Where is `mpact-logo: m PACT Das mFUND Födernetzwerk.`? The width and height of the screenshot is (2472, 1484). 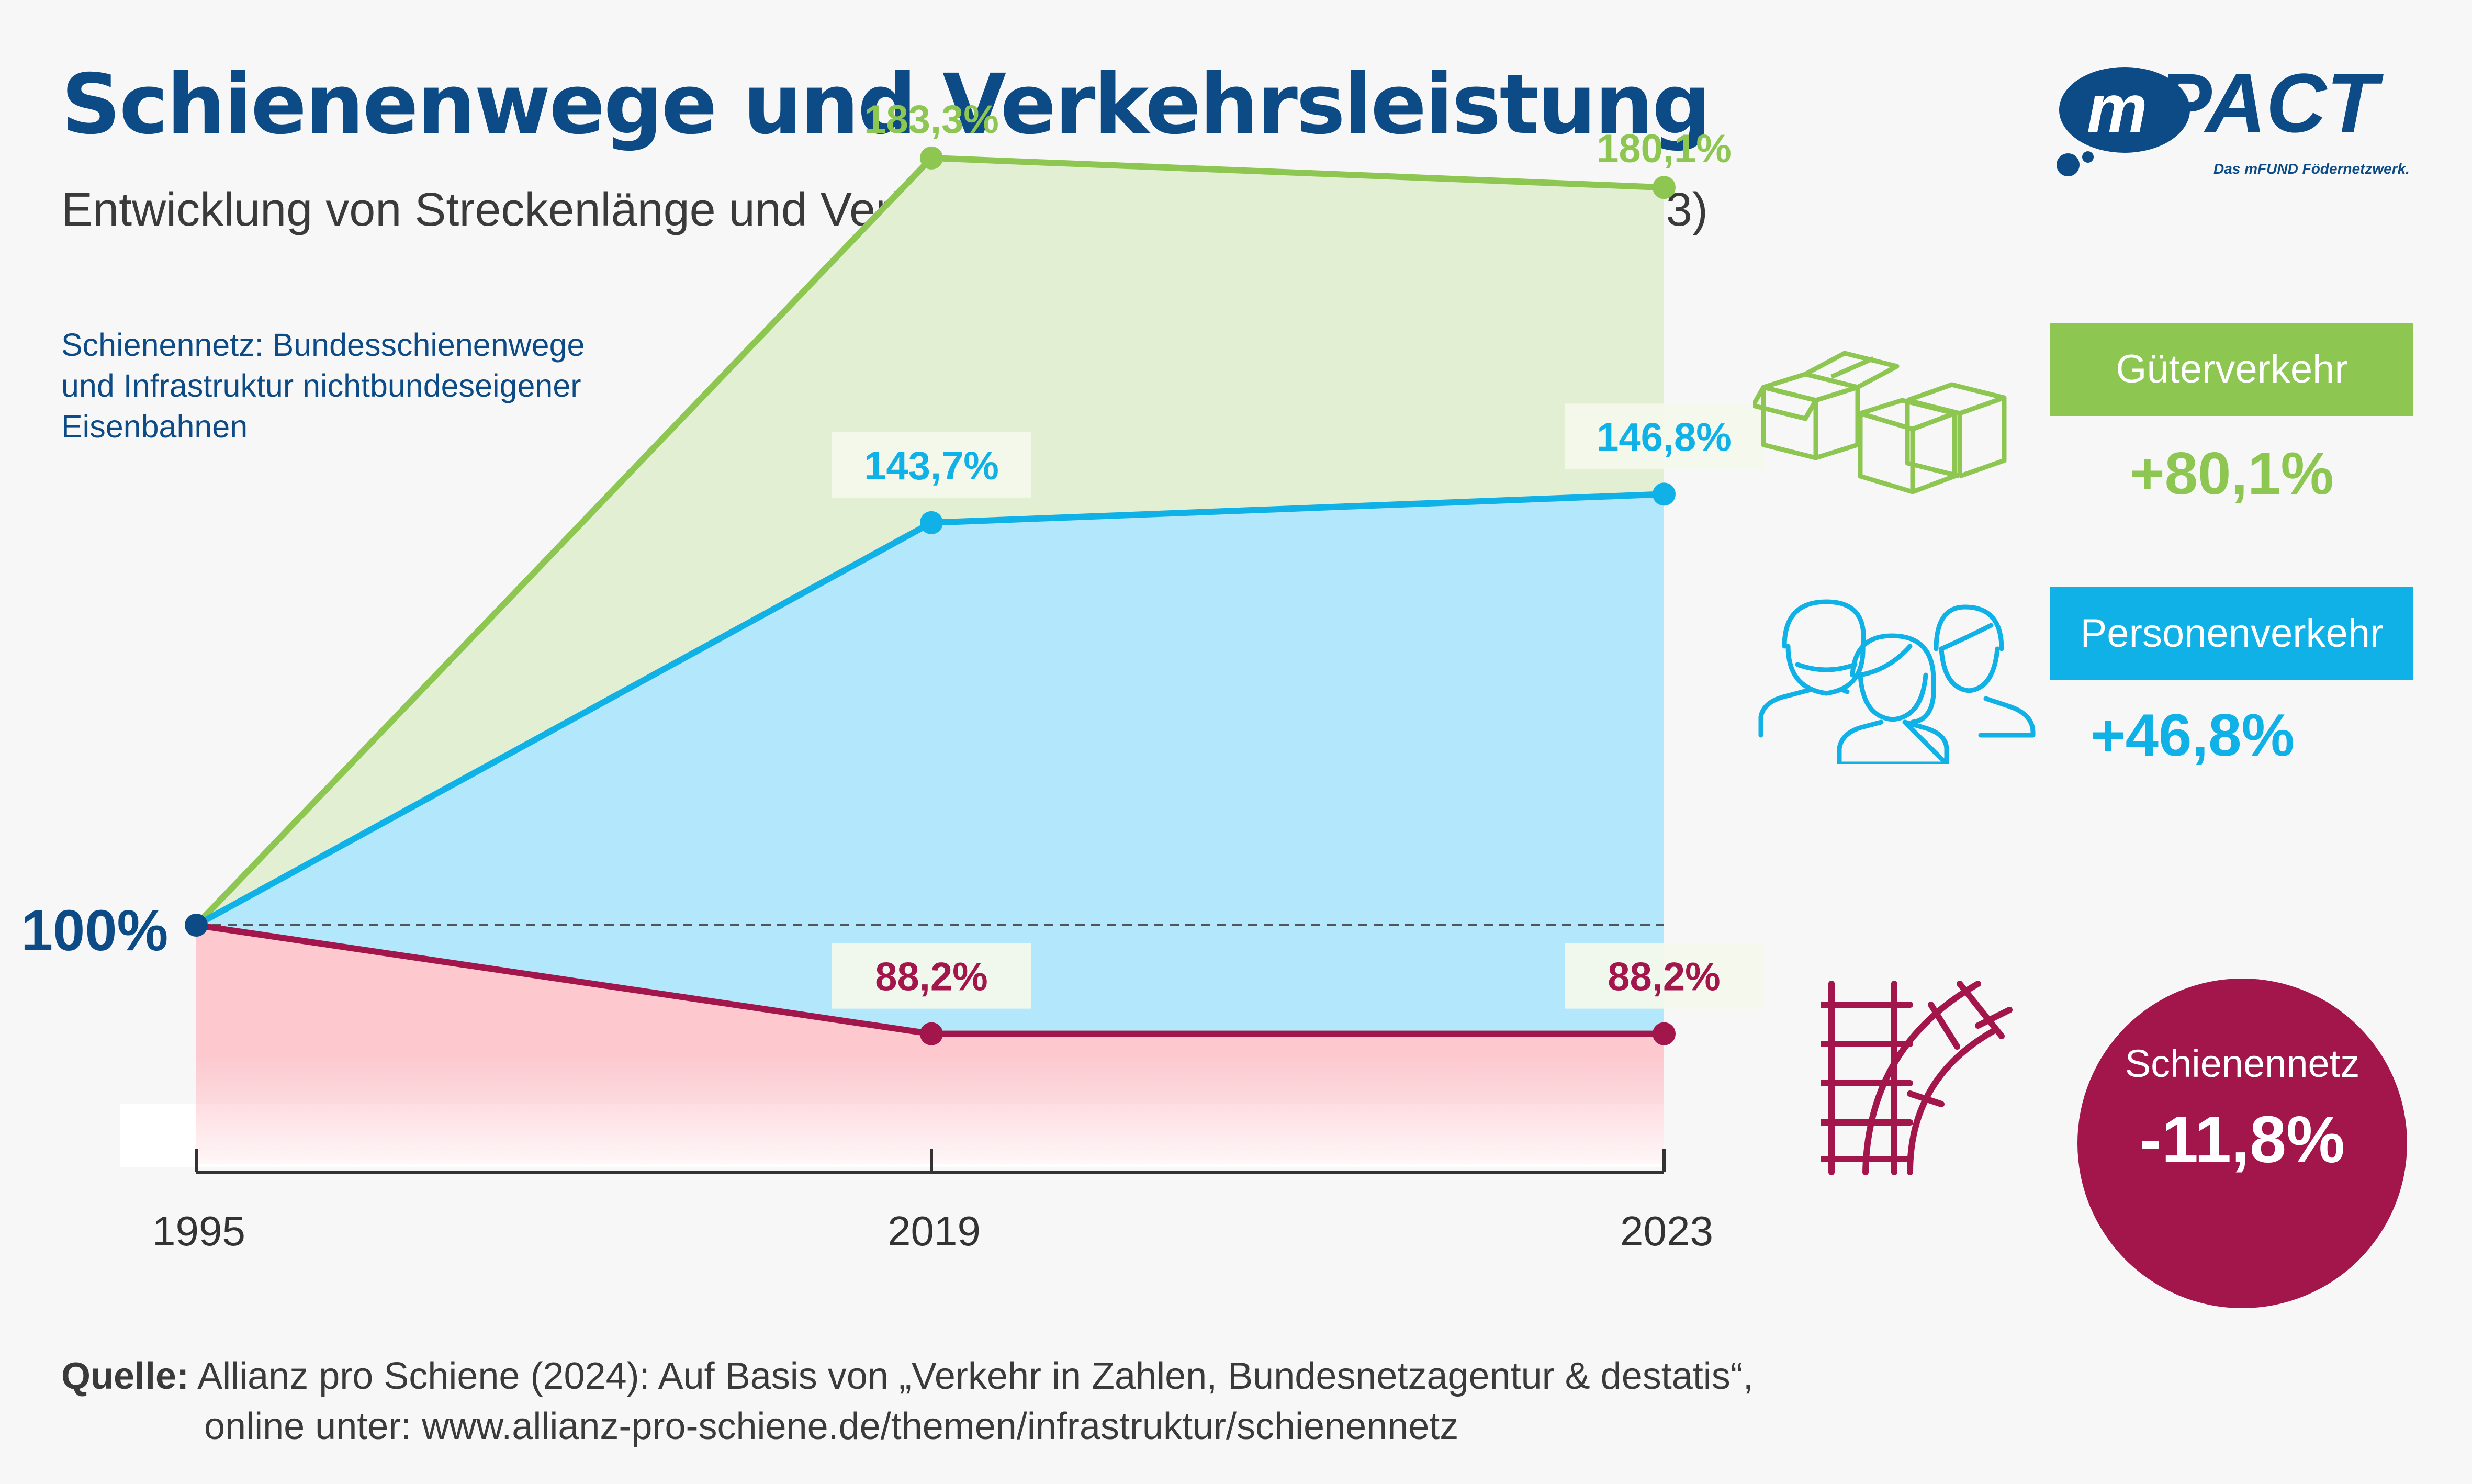 mpact-logo: m PACT Das mFUND Födernetzwerk. is located at coordinates (2233, 116).